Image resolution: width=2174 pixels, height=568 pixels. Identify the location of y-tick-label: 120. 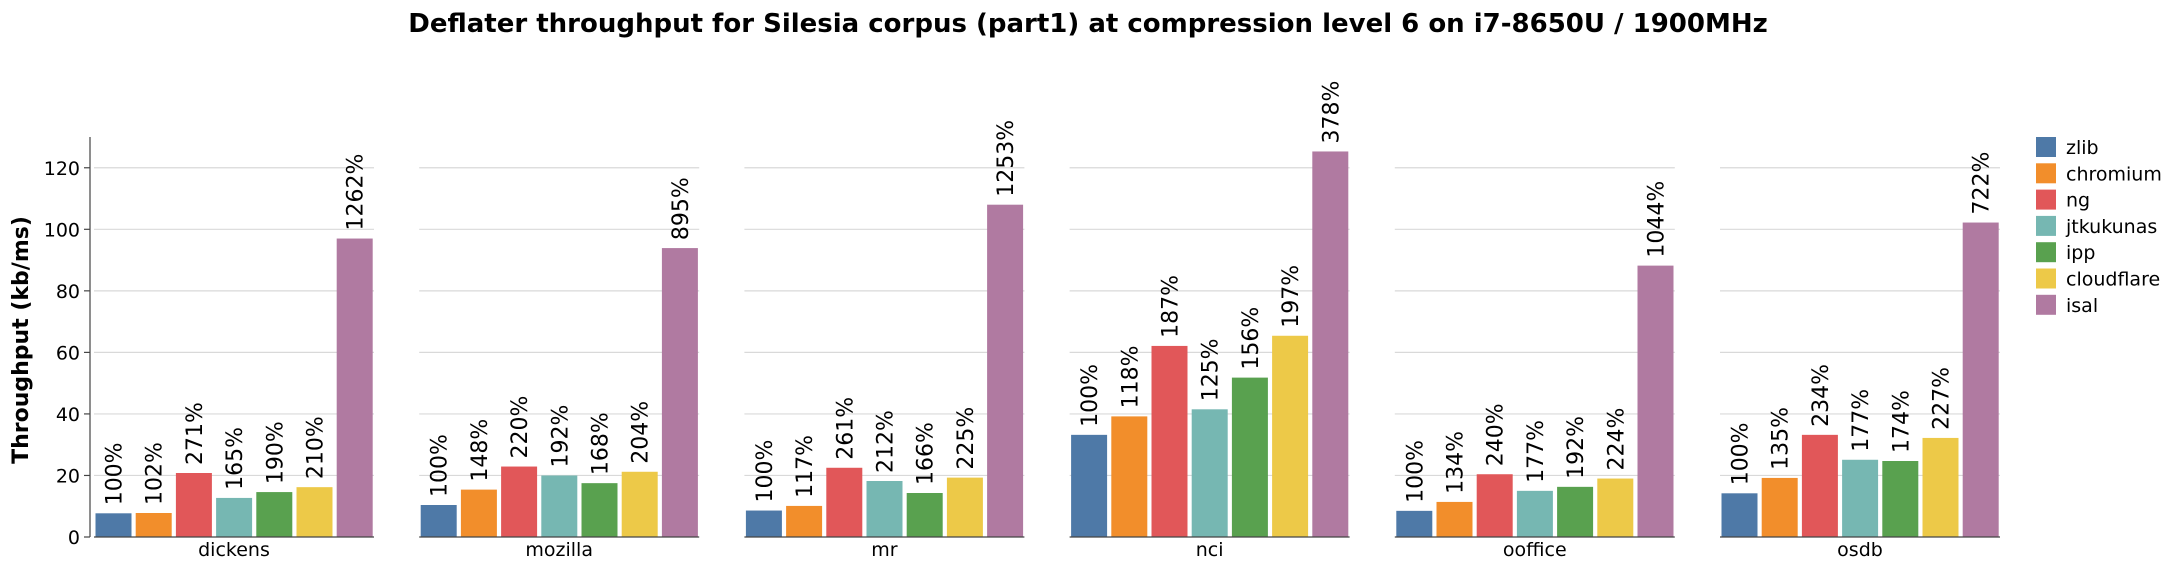
(62, 169).